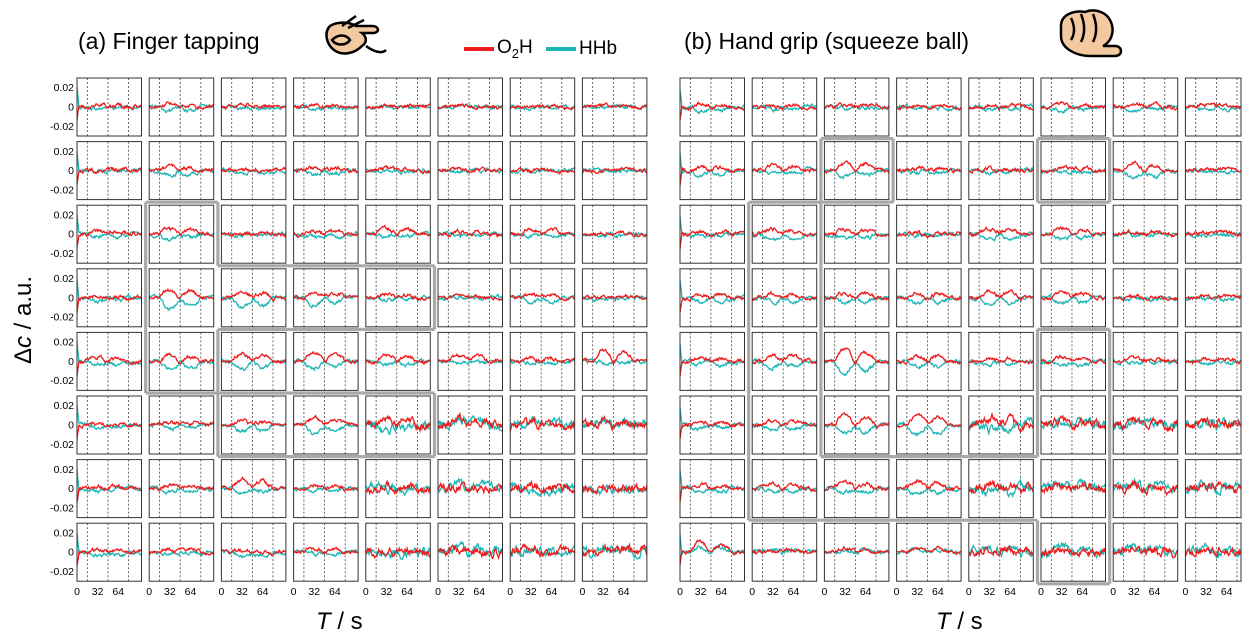 The image size is (1243, 639). I want to click on y-tick-label: -0.02, so click(62, 572).